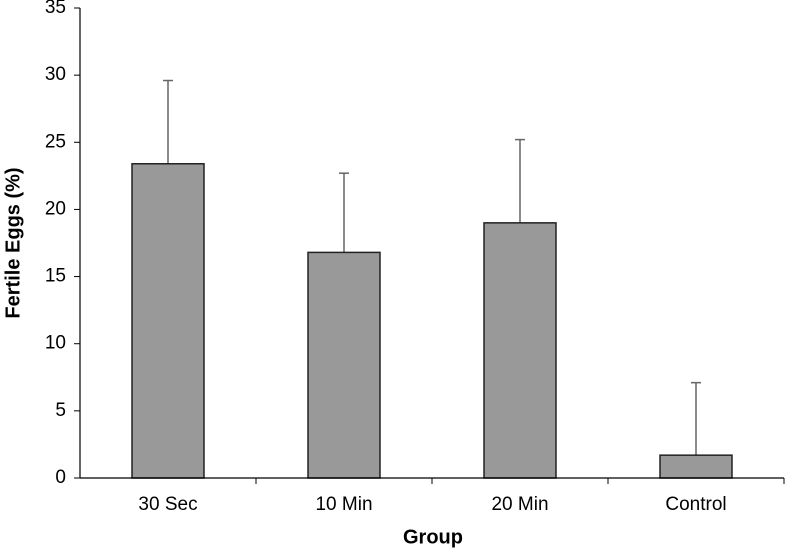  Describe the element at coordinates (55, 208) in the screenshot. I see `y-tick-label: 20` at that location.